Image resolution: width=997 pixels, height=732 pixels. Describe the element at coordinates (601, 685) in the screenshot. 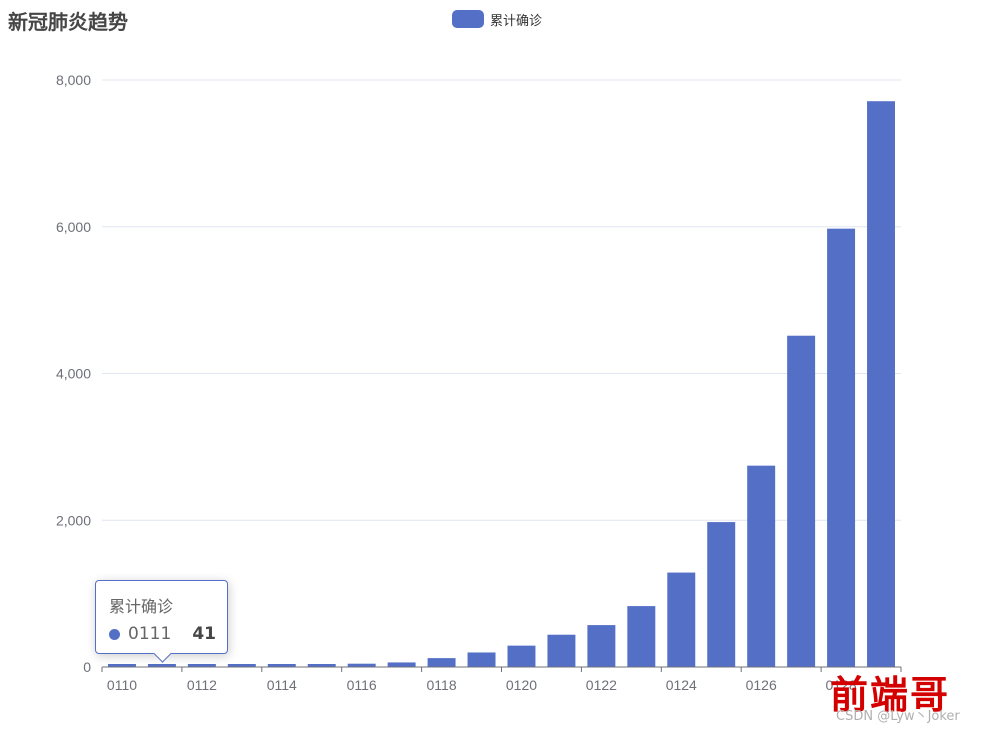

I see `x-tick-label: 0122` at that location.